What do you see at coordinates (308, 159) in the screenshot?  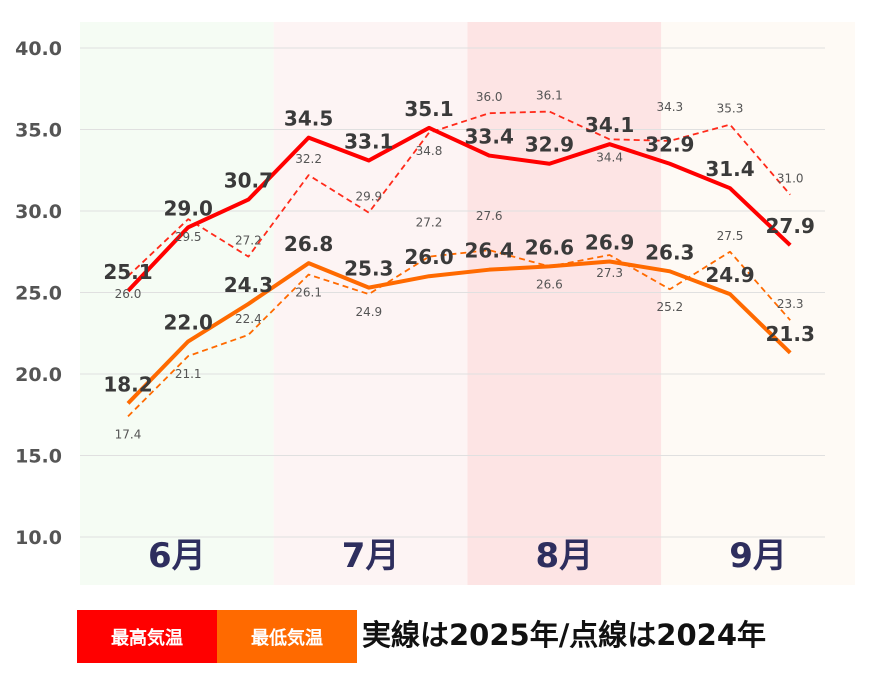 I see `data-label: 32.2` at bounding box center [308, 159].